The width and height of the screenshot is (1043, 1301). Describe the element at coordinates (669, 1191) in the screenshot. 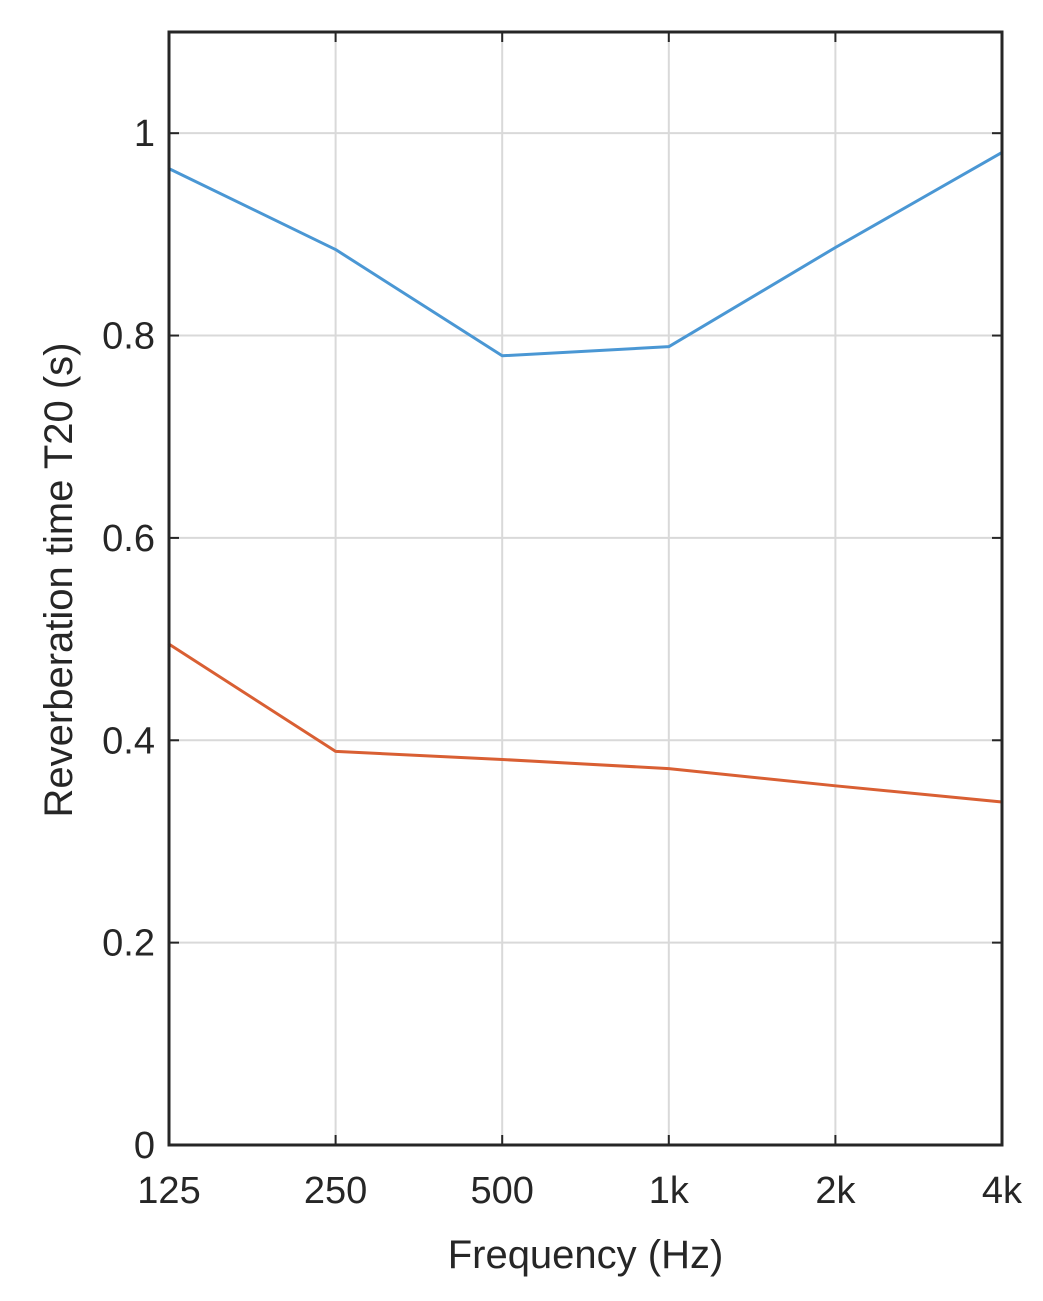

I see `x-tick-label: 1k` at that location.